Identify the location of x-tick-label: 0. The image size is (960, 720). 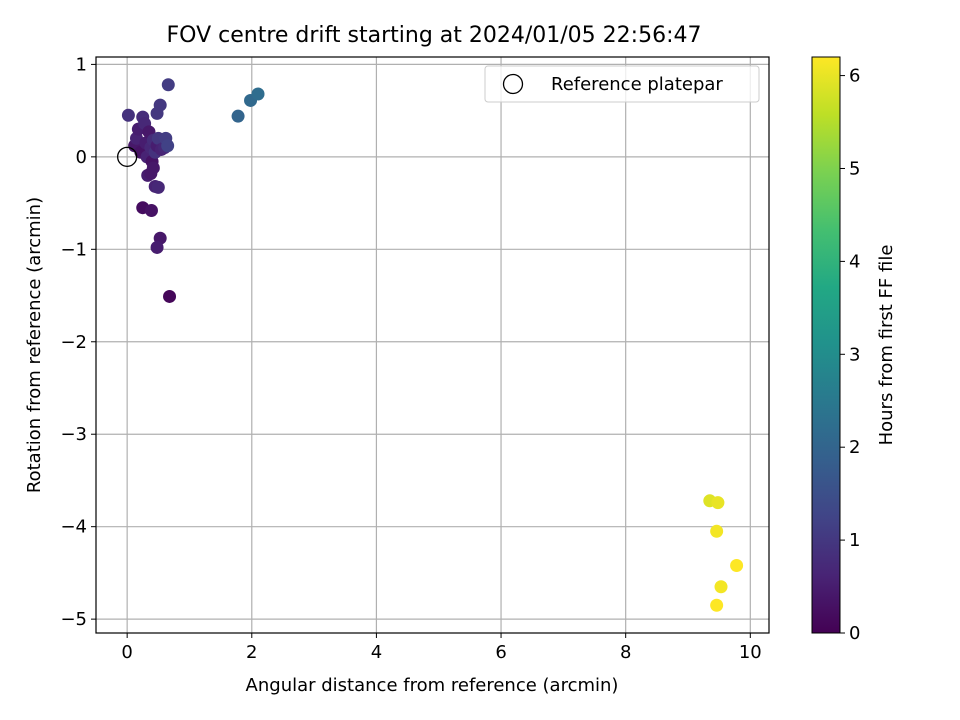
(126, 652).